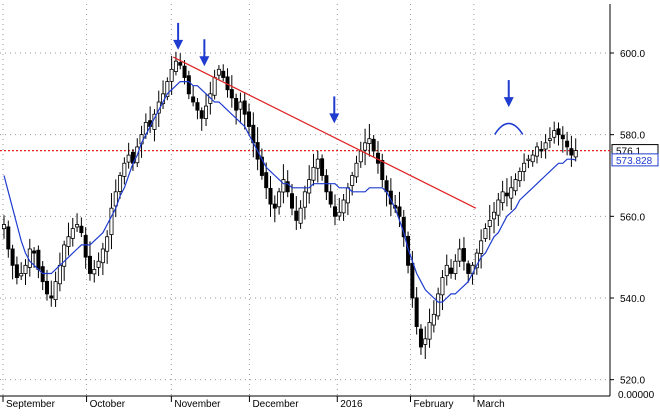  I want to click on price-badge-text: 573.828, so click(634, 161).